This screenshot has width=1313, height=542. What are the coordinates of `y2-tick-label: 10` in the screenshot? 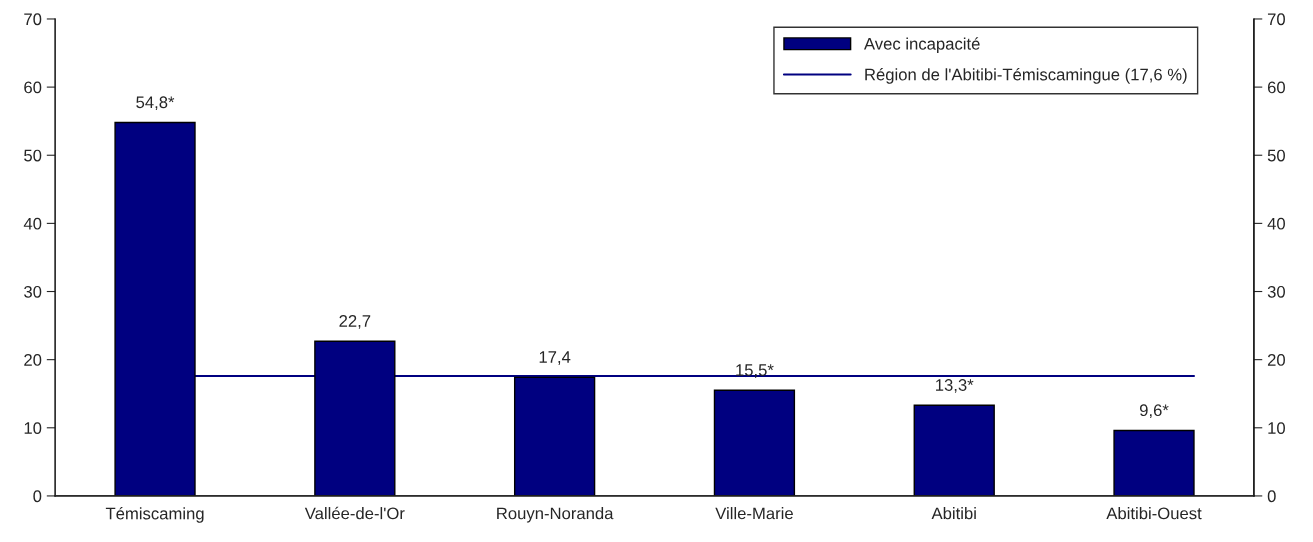 It's located at (1276, 428).